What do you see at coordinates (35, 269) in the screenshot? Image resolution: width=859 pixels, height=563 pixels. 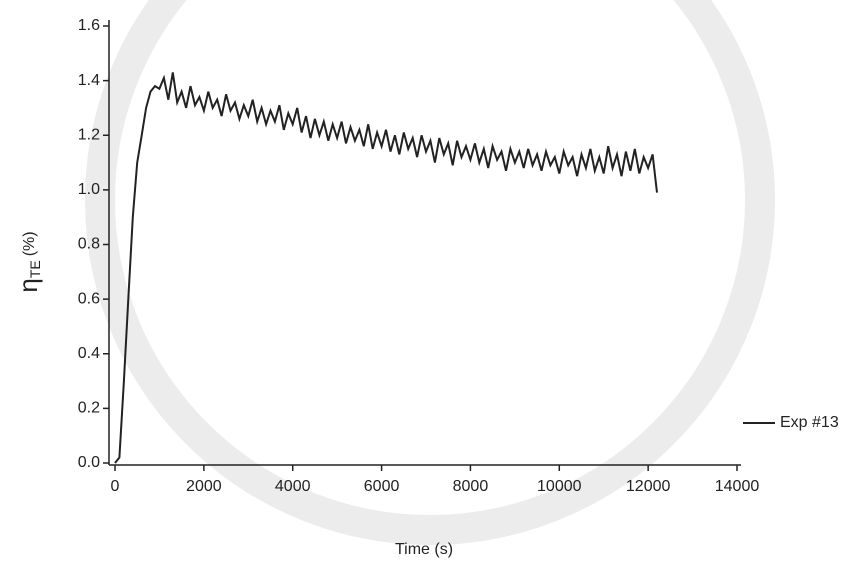 I see `y-label-subscript: TE` at bounding box center [35, 269].